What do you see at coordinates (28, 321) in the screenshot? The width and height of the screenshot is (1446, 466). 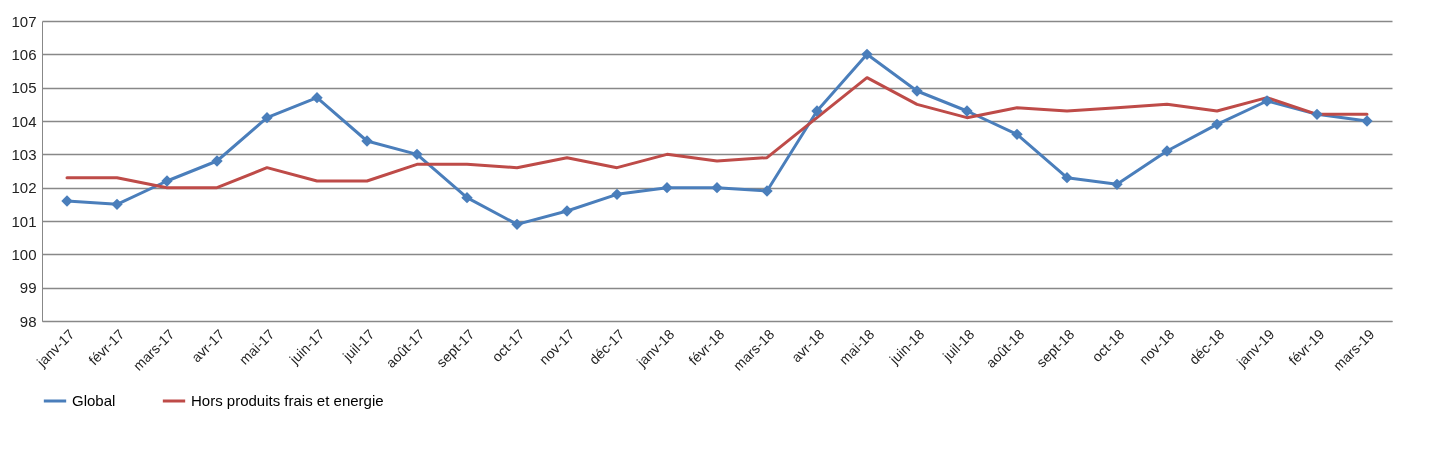 I see `y-tick-label: 98` at bounding box center [28, 321].